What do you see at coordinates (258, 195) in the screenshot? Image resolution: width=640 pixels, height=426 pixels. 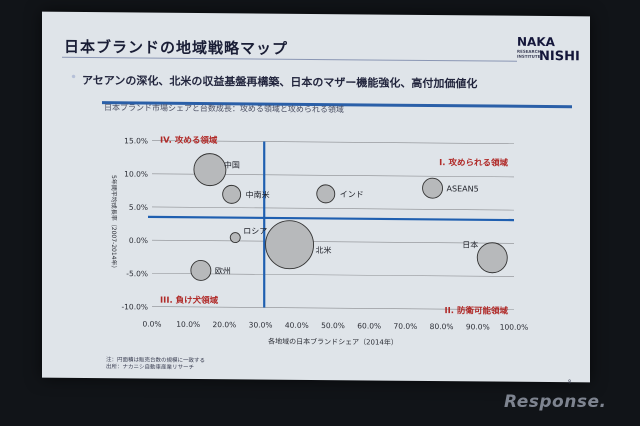 I see `bubble-label: 中南米` at bounding box center [258, 195].